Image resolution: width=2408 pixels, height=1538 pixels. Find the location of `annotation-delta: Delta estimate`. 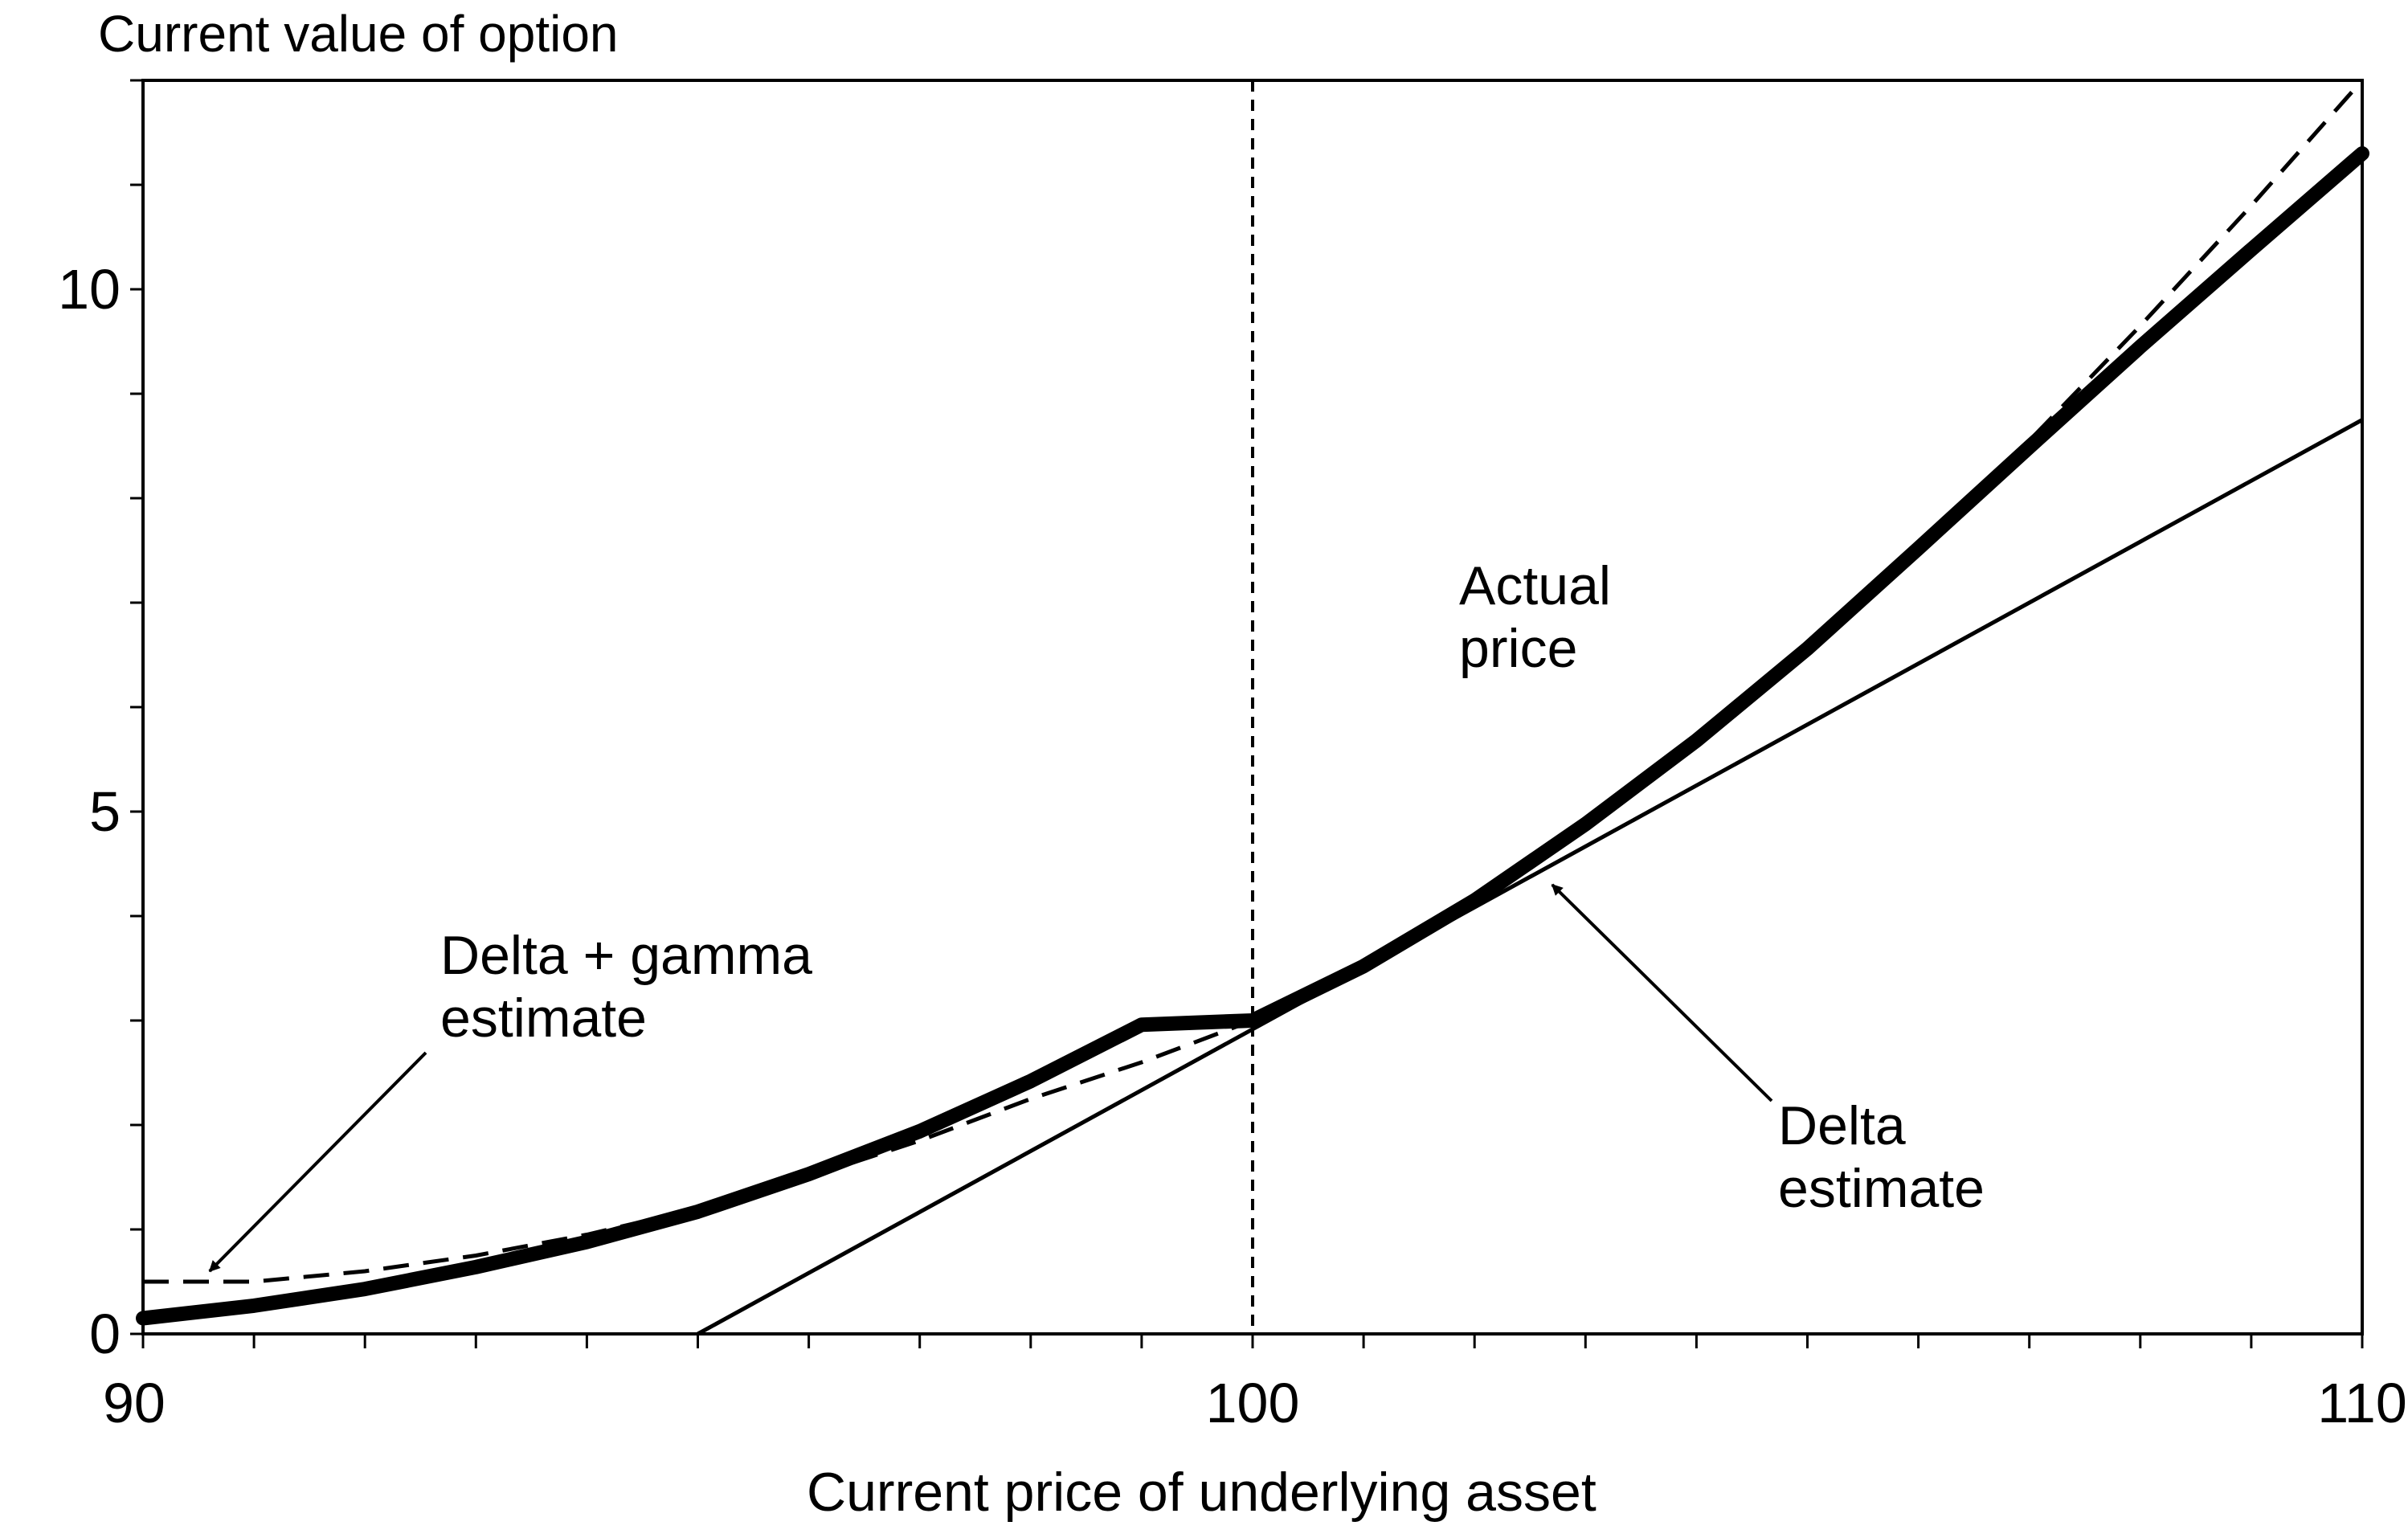

annotation-delta: Delta estimate is located at coordinates (1881, 1157).